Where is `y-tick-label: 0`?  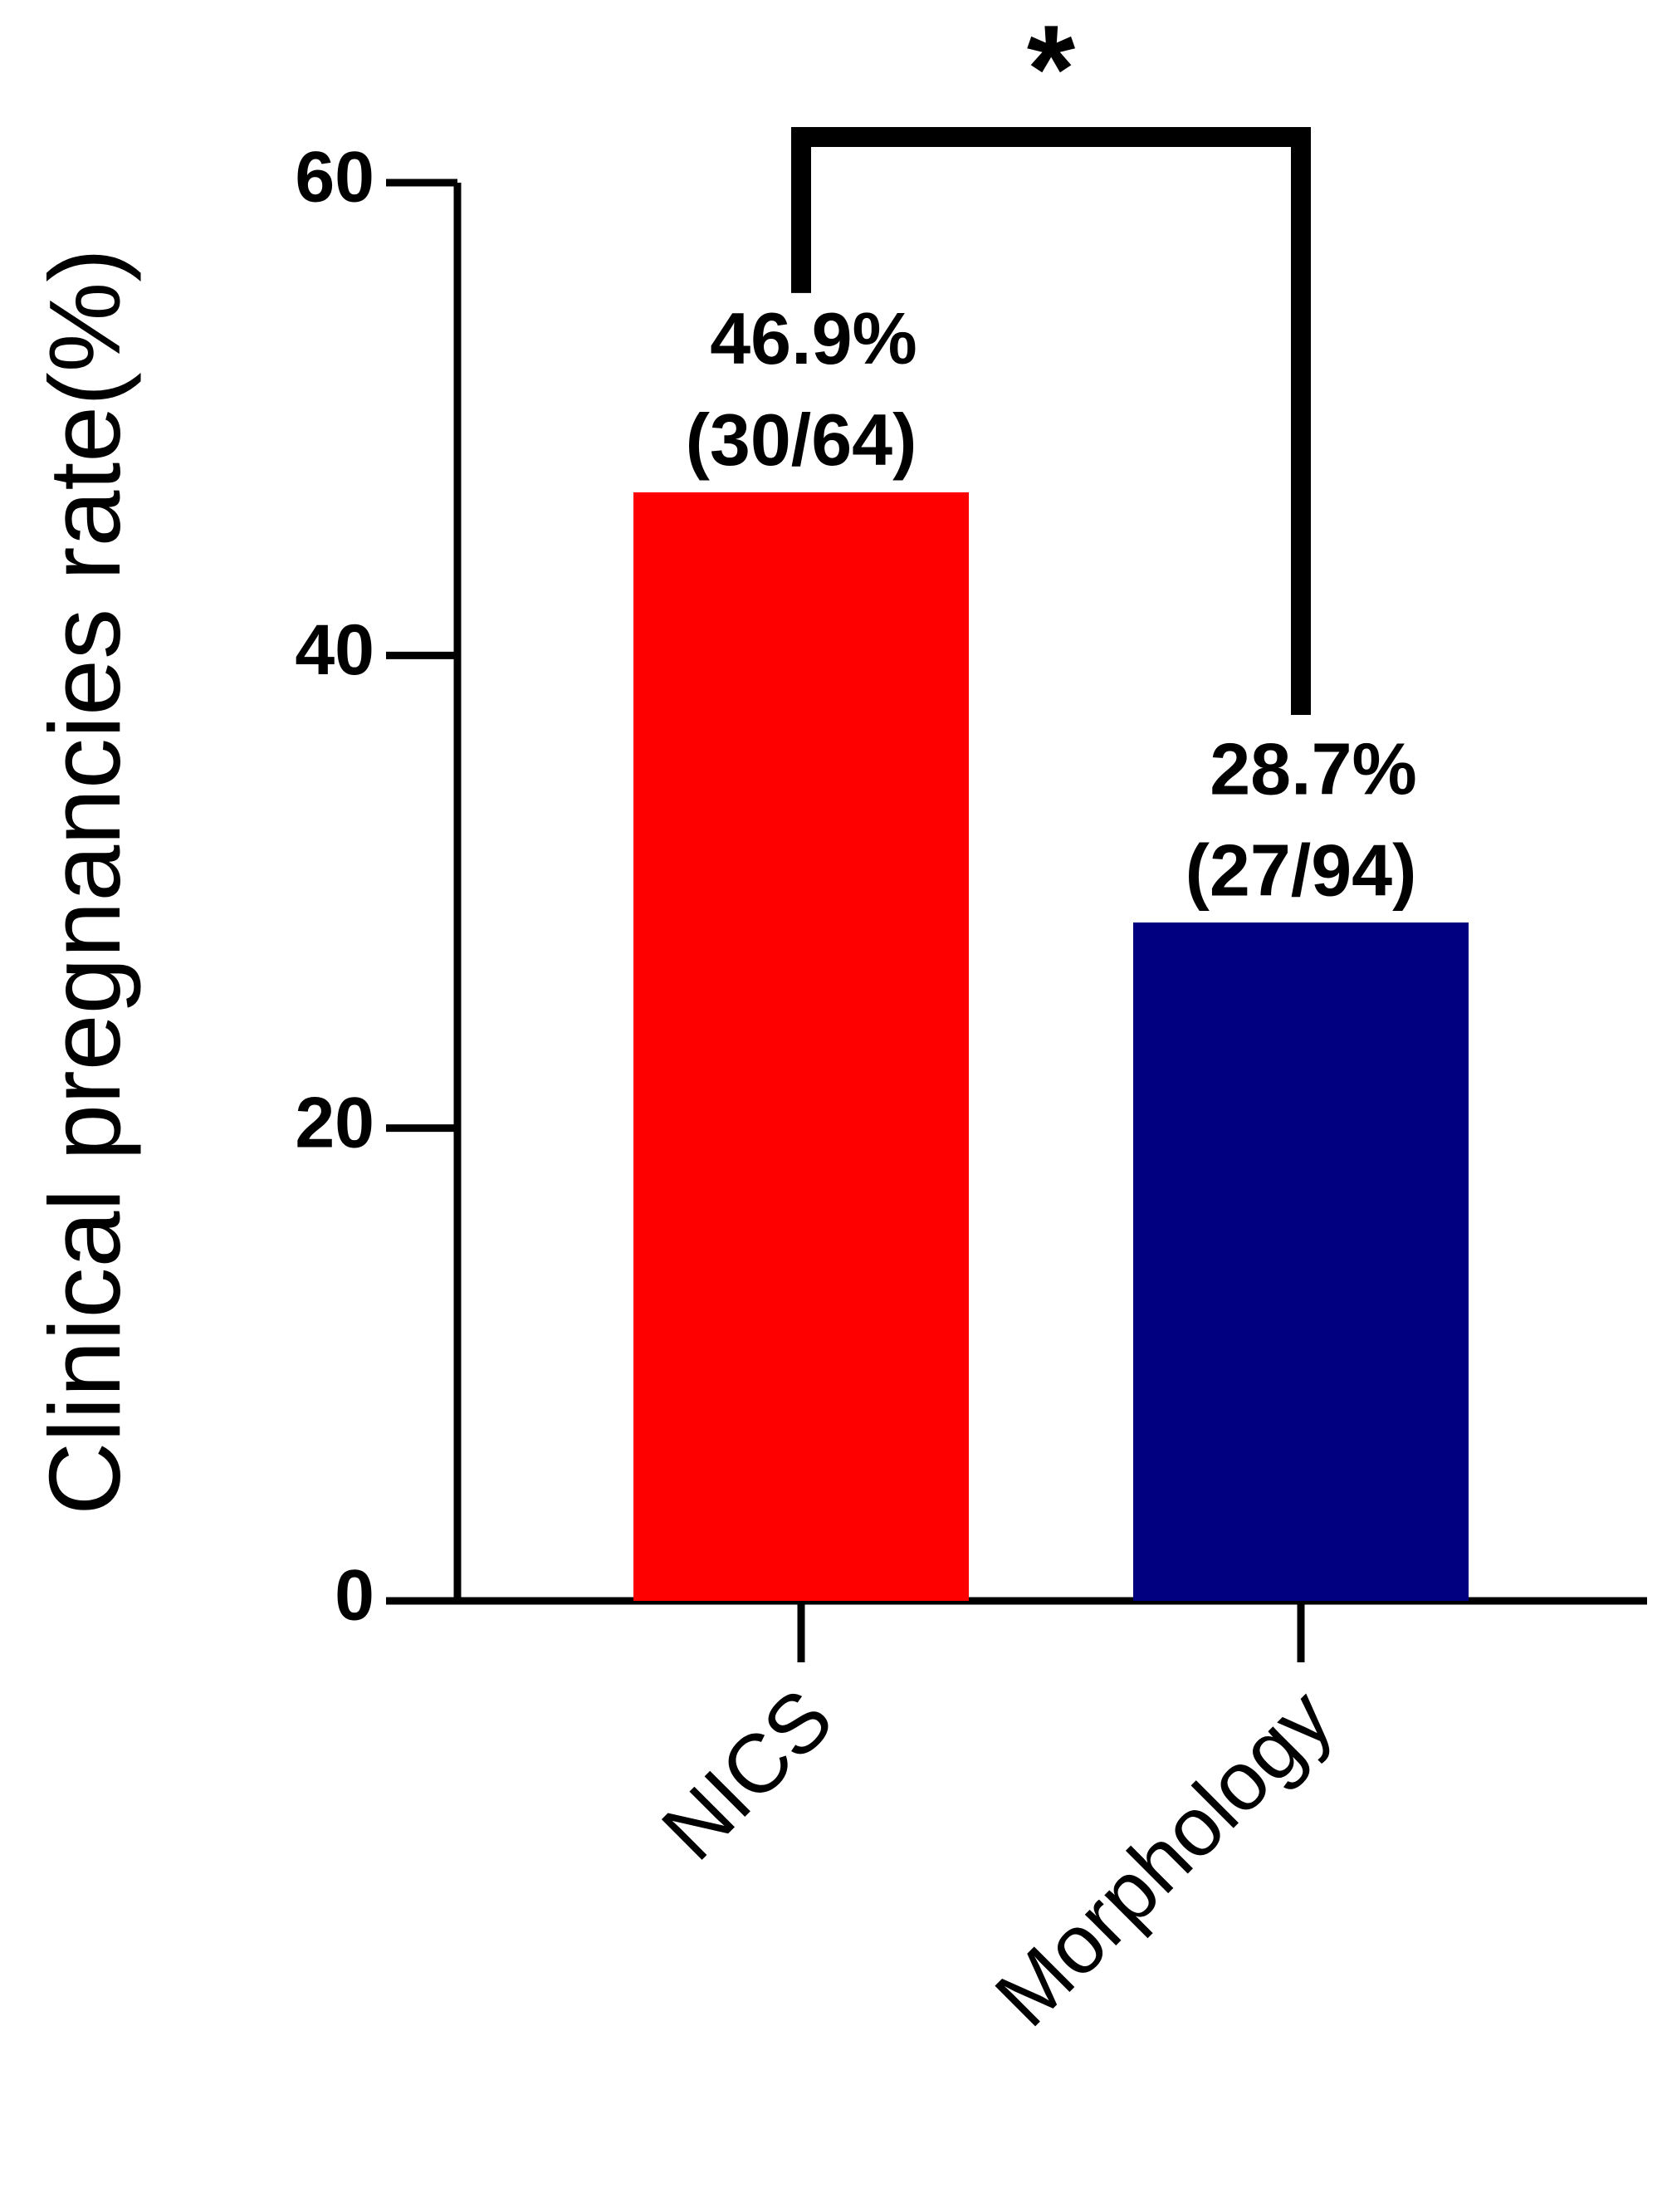 y-tick-label: 0 is located at coordinates (354, 1596).